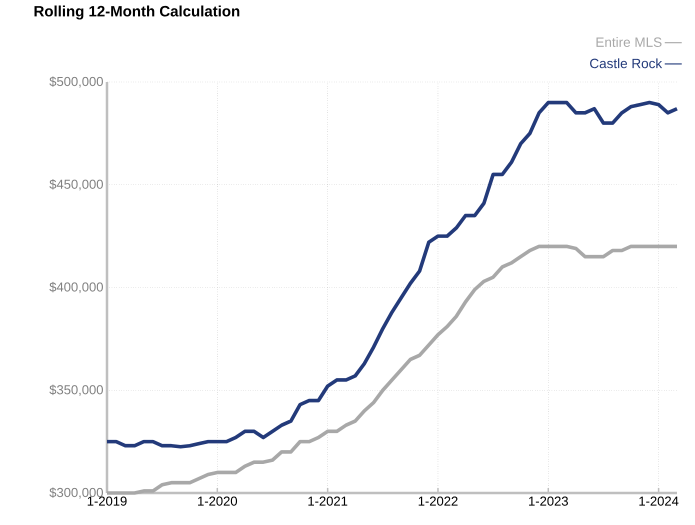  I want to click on chart-title: Rolling 12-Month Calculation, so click(137, 13).